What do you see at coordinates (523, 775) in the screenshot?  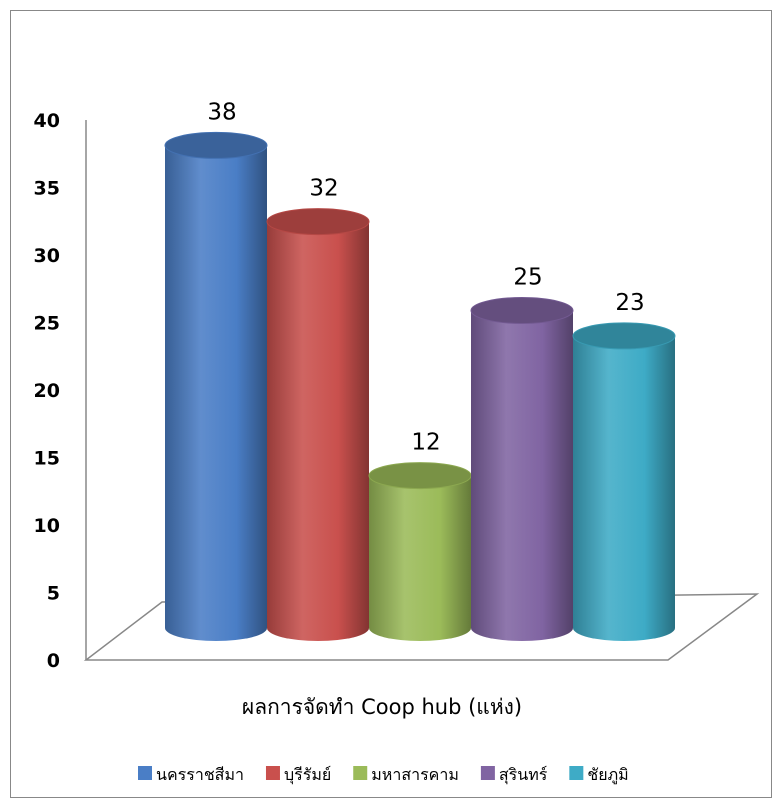 I see `legend-label: สุรินทร์` at bounding box center [523, 775].